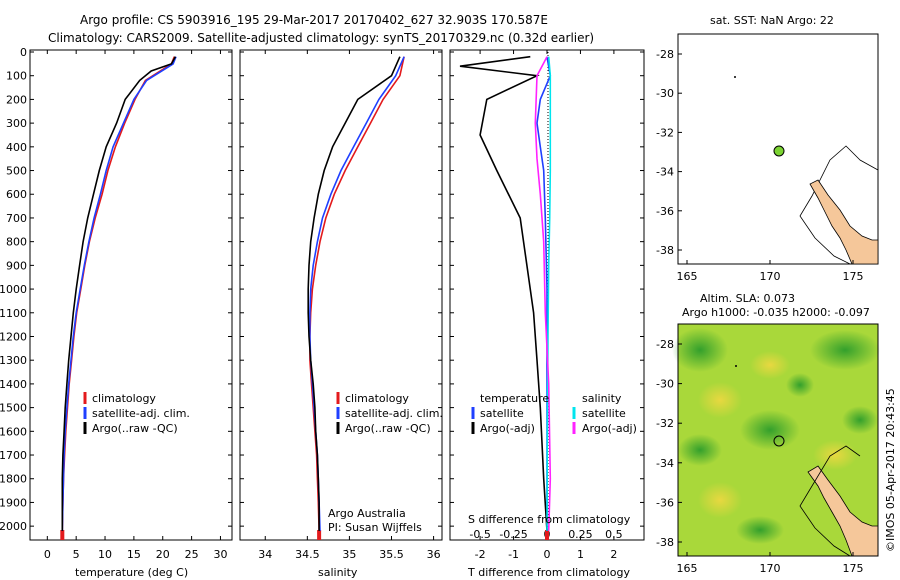 The image size is (900, 580). What do you see at coordinates (16, 147) in the screenshot?
I see `y-tick-label: 400` at bounding box center [16, 147].